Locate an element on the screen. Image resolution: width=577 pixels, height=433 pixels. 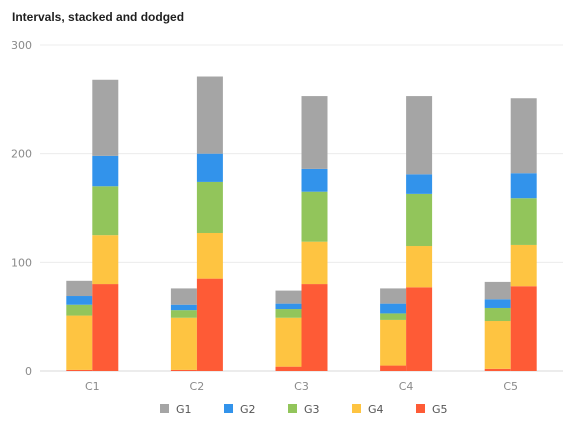
bar-C2-left-G1 is located at coordinates (183, 296).